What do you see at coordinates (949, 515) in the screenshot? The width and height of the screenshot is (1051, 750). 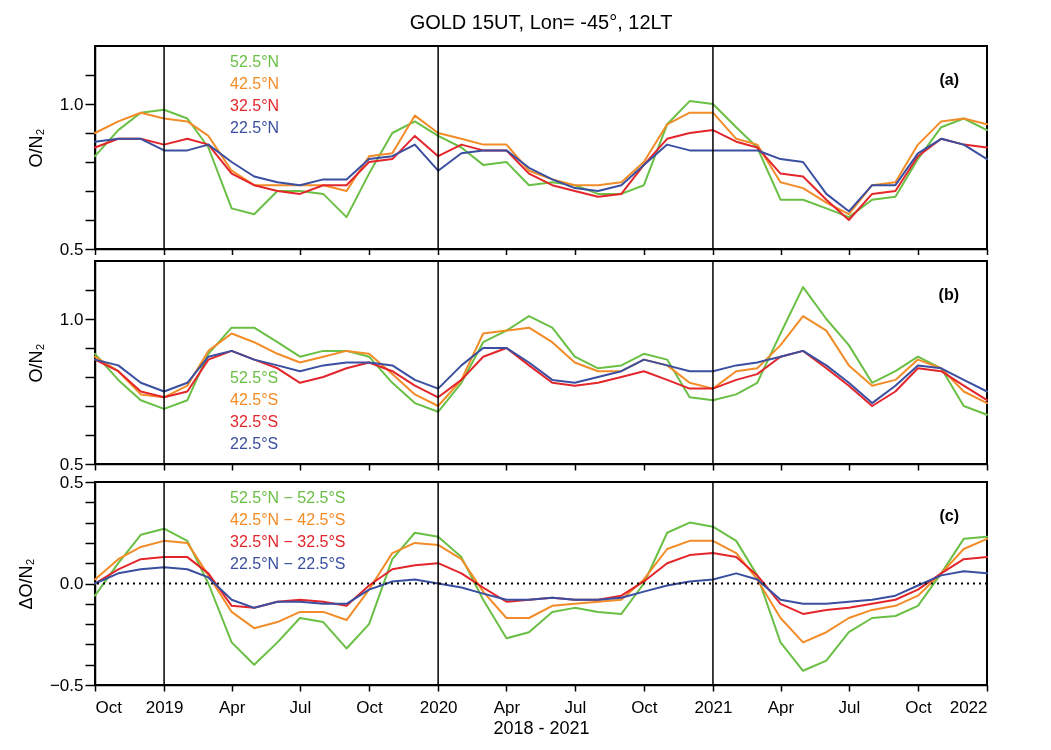 I see `annotation: (c)` at bounding box center [949, 515].